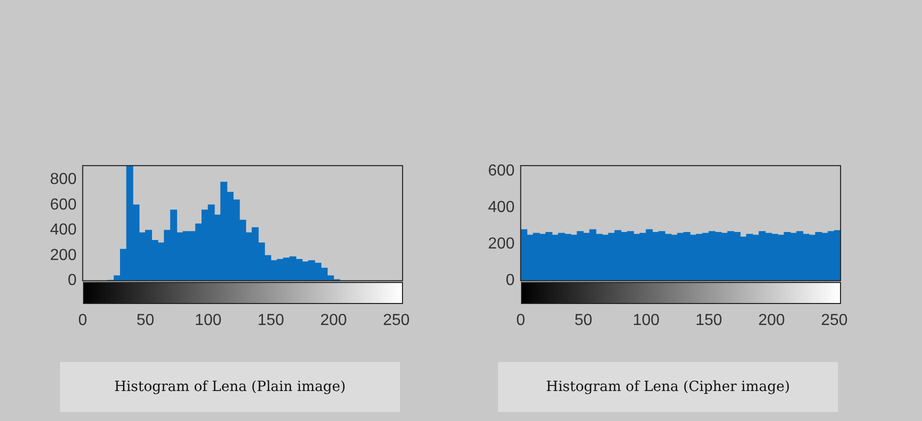  I want to click on text: Histogram of Lena (Cipher image), so click(668, 387).